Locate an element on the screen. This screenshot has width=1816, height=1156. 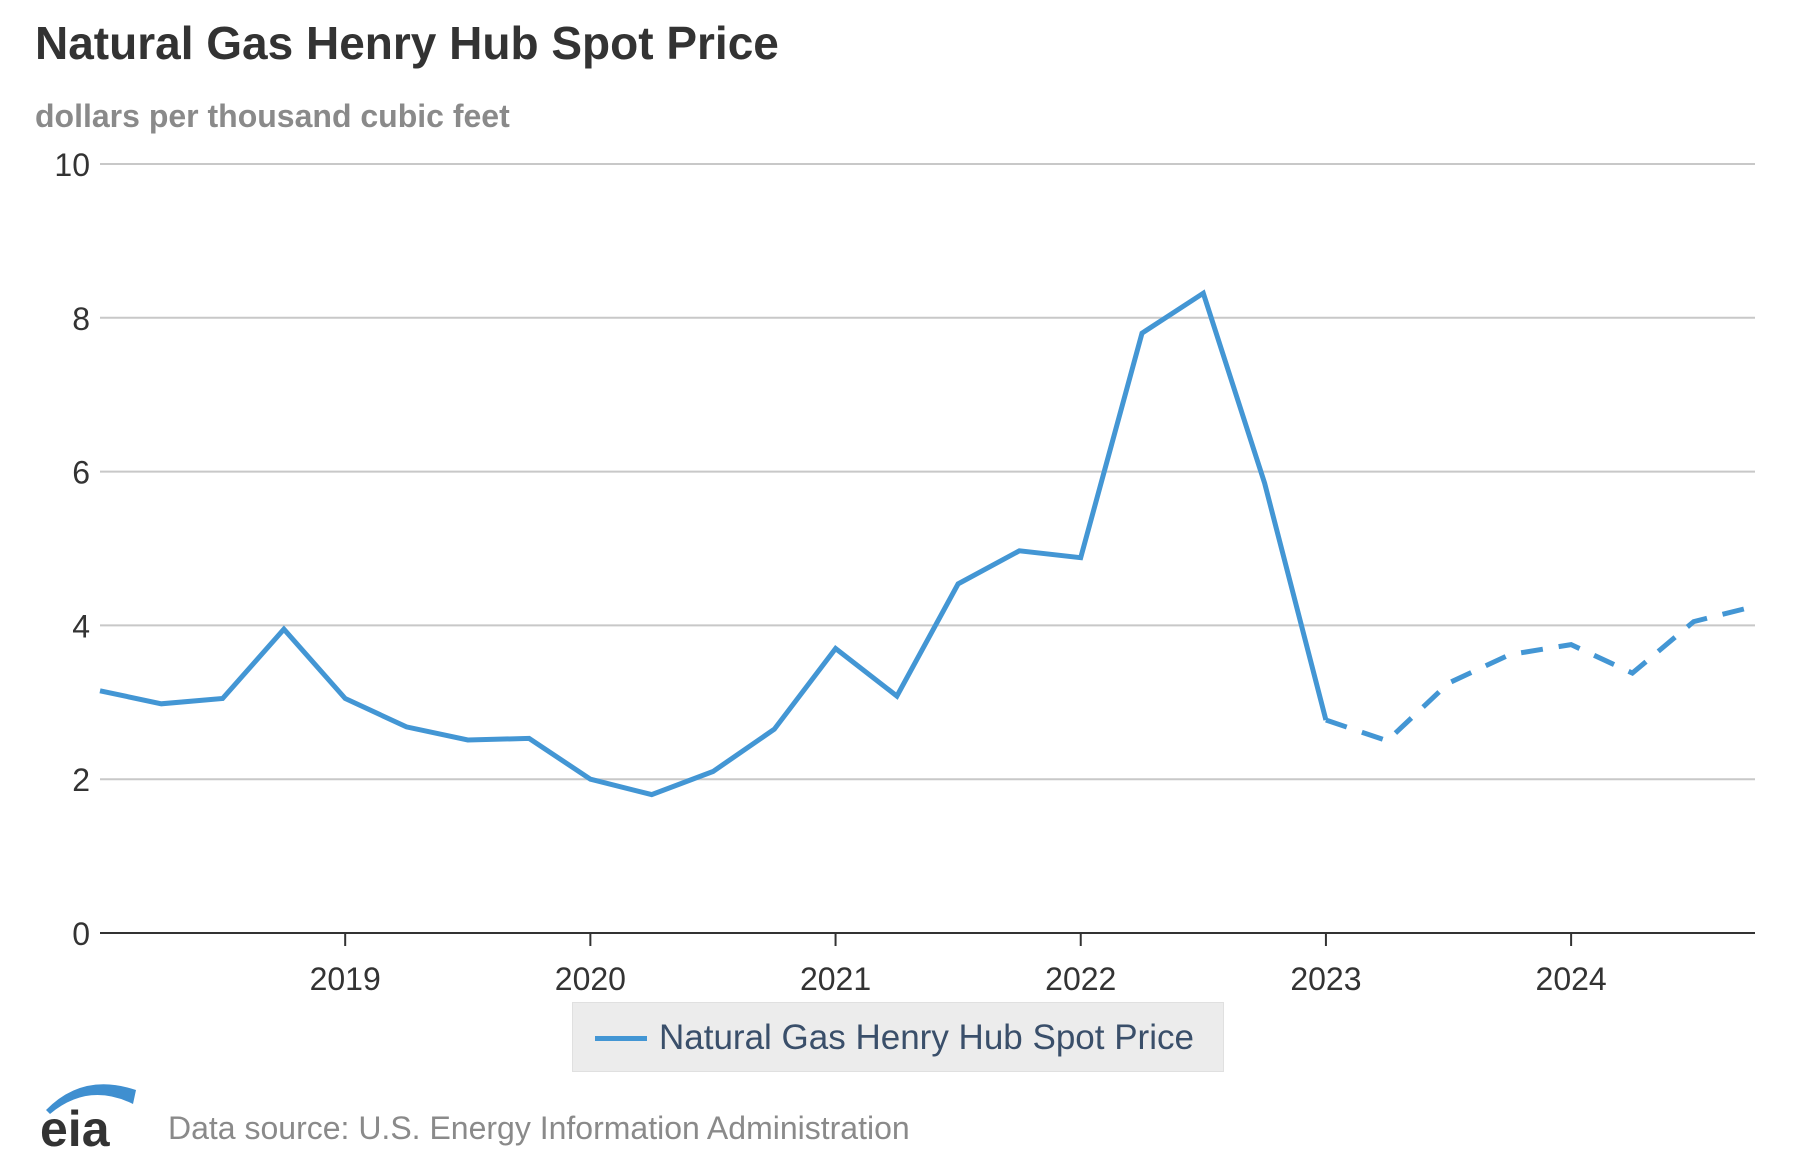
legend: Natural Gas Henry Hub Spot Price is located at coordinates (898, 1037).